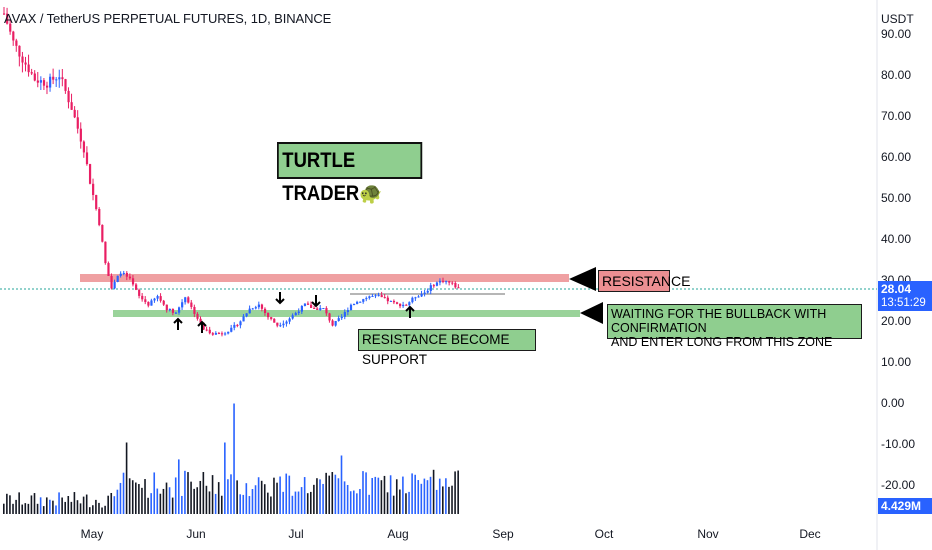 The width and height of the screenshot is (932, 550). What do you see at coordinates (905, 506) in the screenshot?
I see `volume-tag: 4.429M` at bounding box center [905, 506].